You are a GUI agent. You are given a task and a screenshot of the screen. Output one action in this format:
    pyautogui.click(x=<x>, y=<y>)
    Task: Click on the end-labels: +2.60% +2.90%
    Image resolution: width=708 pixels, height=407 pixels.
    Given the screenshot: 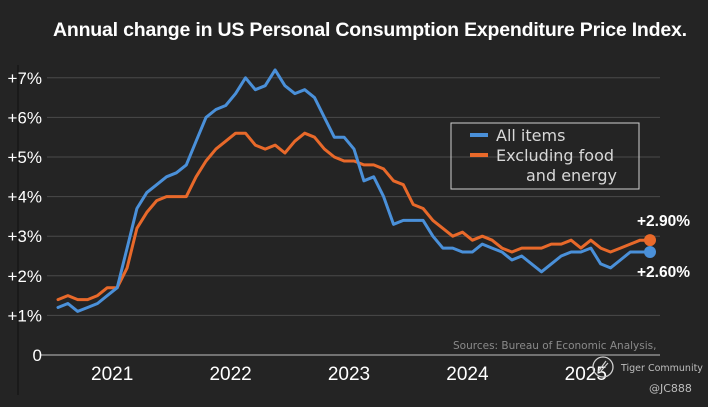 What is the action you would take?
    pyautogui.click(x=663, y=247)
    